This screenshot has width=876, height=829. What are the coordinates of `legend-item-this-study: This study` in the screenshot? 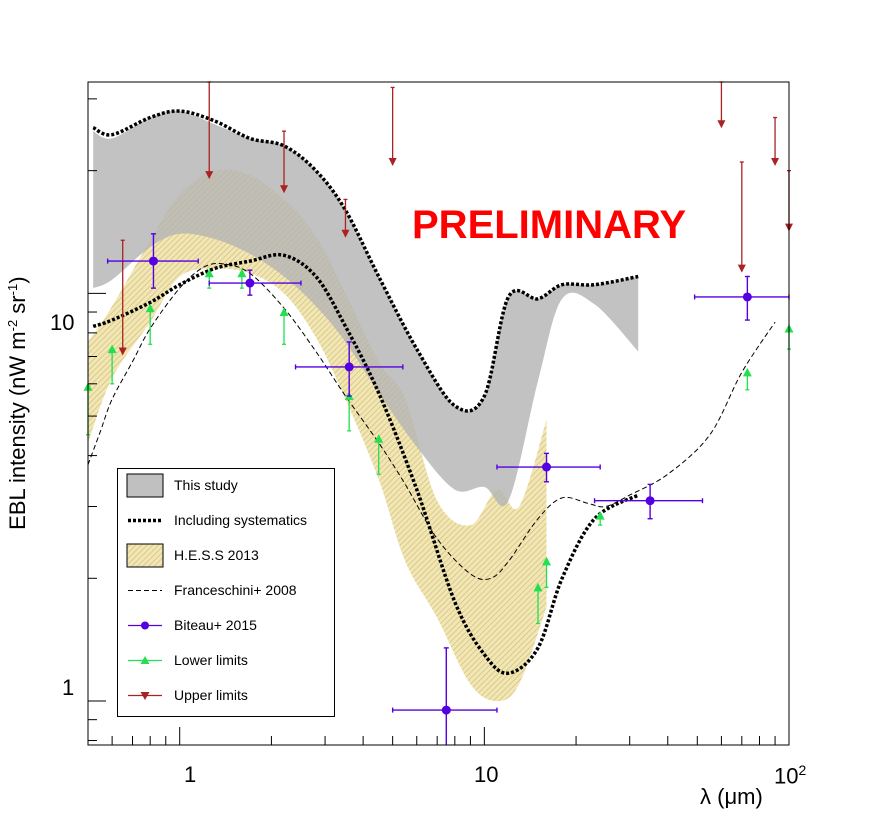 It's located at (226, 486).